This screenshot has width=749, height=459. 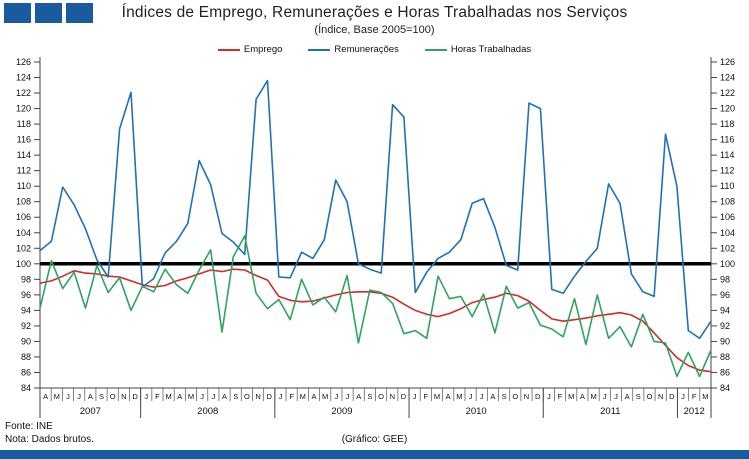 What do you see at coordinates (23, 233) in the screenshot?
I see `y-axis-label-left: 104` at bounding box center [23, 233].